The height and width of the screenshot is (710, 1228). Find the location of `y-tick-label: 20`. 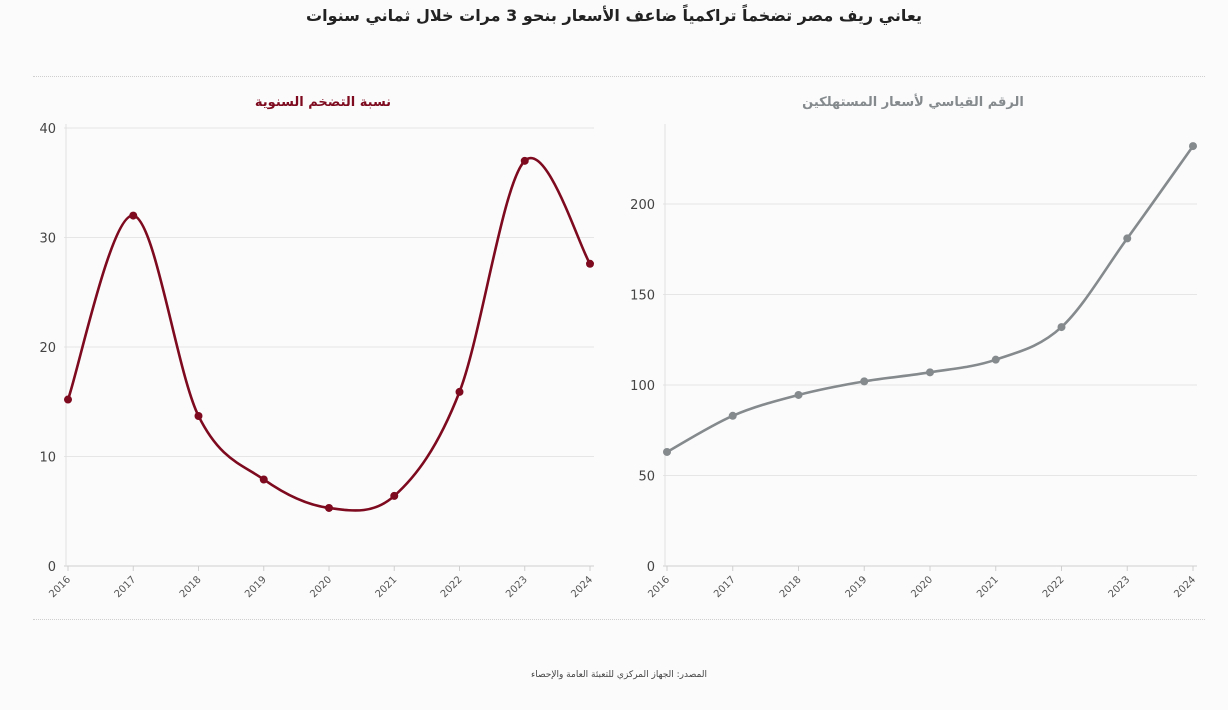

y-tick-label: 20 is located at coordinates (47, 348).